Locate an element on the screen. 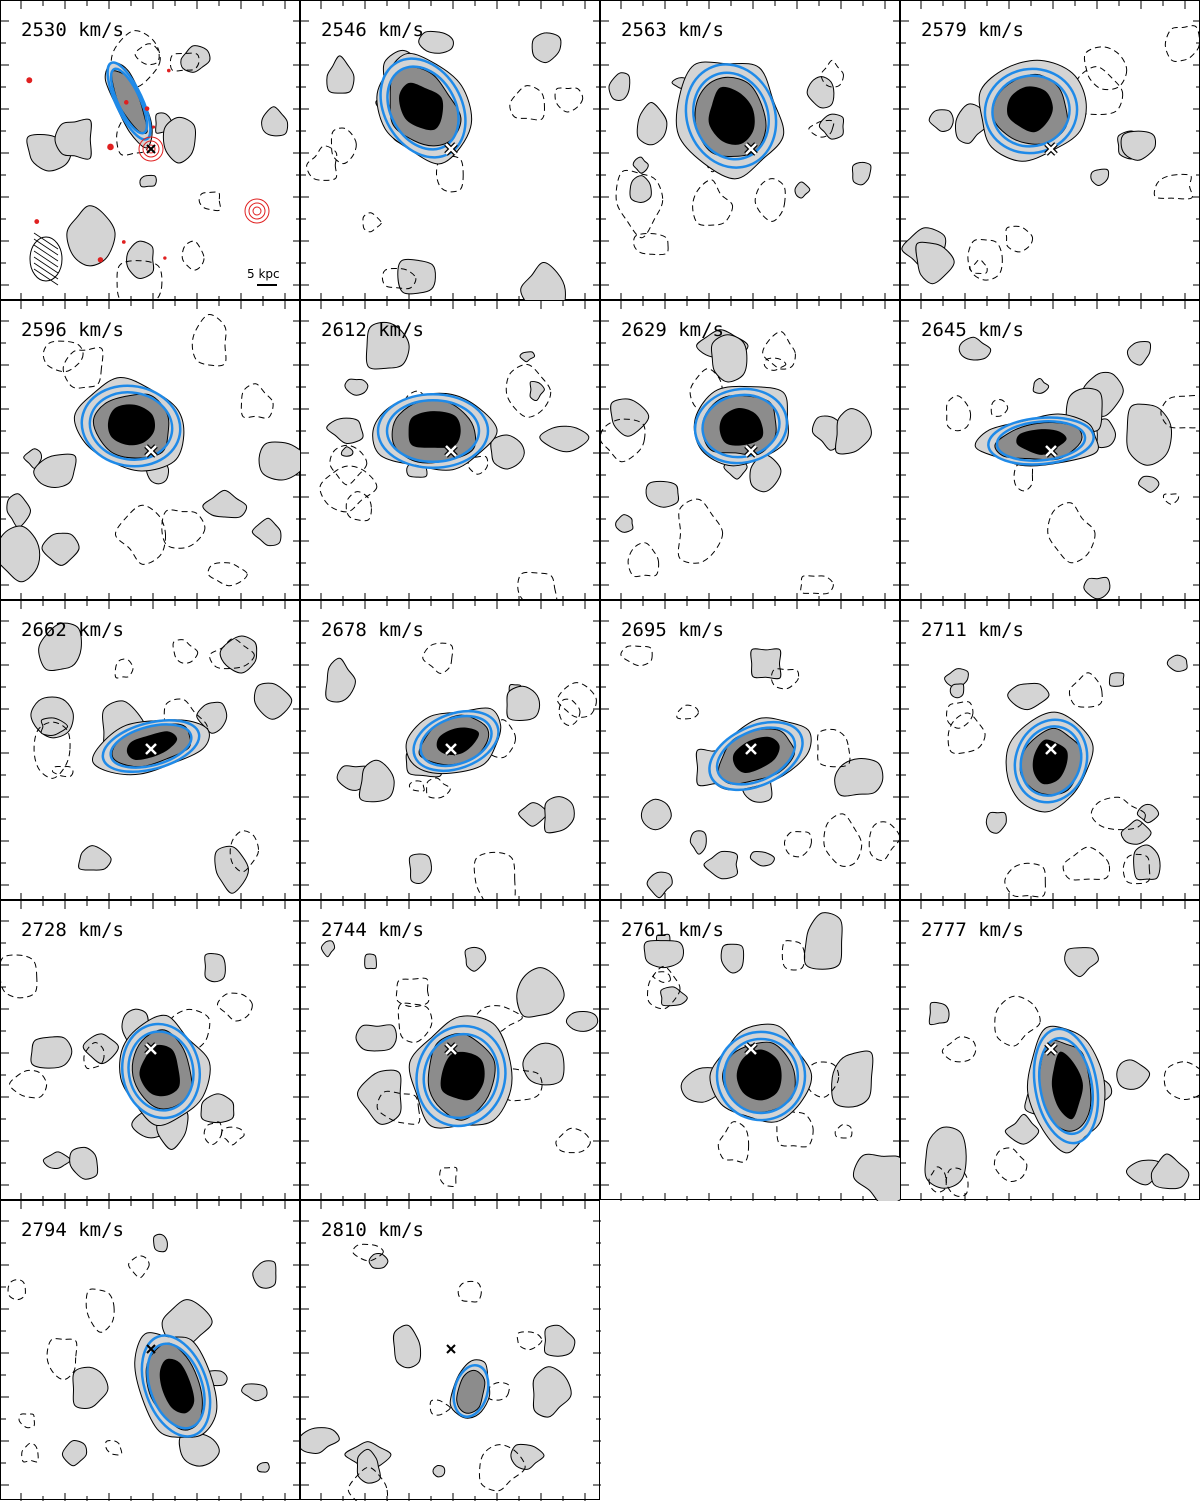  velocity-label: 2645 km/s is located at coordinates (972, 330).